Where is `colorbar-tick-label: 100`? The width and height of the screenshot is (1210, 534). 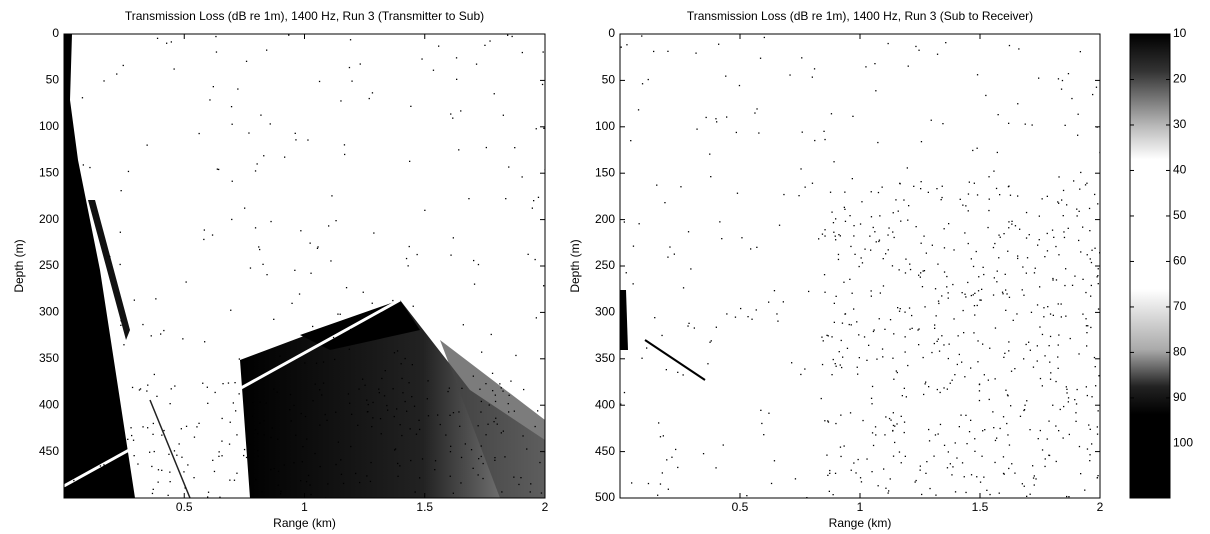
colorbar-tick-label: 100 is located at coordinates (1183, 443).